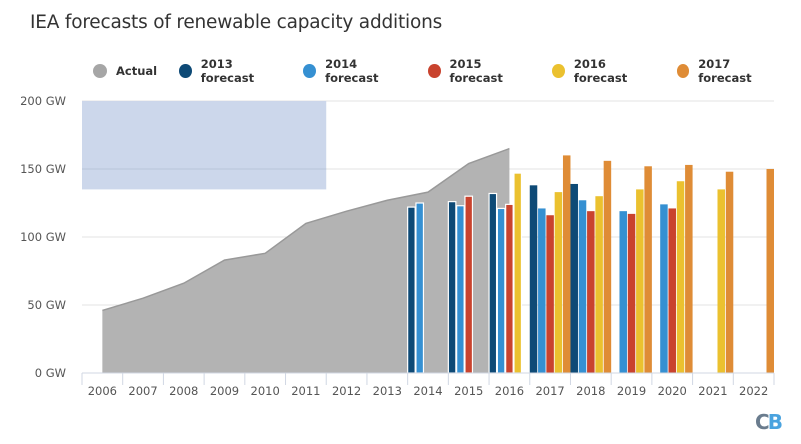  I want to click on legend-item-2017-forecast: 2017 forecast, so click(727, 71).